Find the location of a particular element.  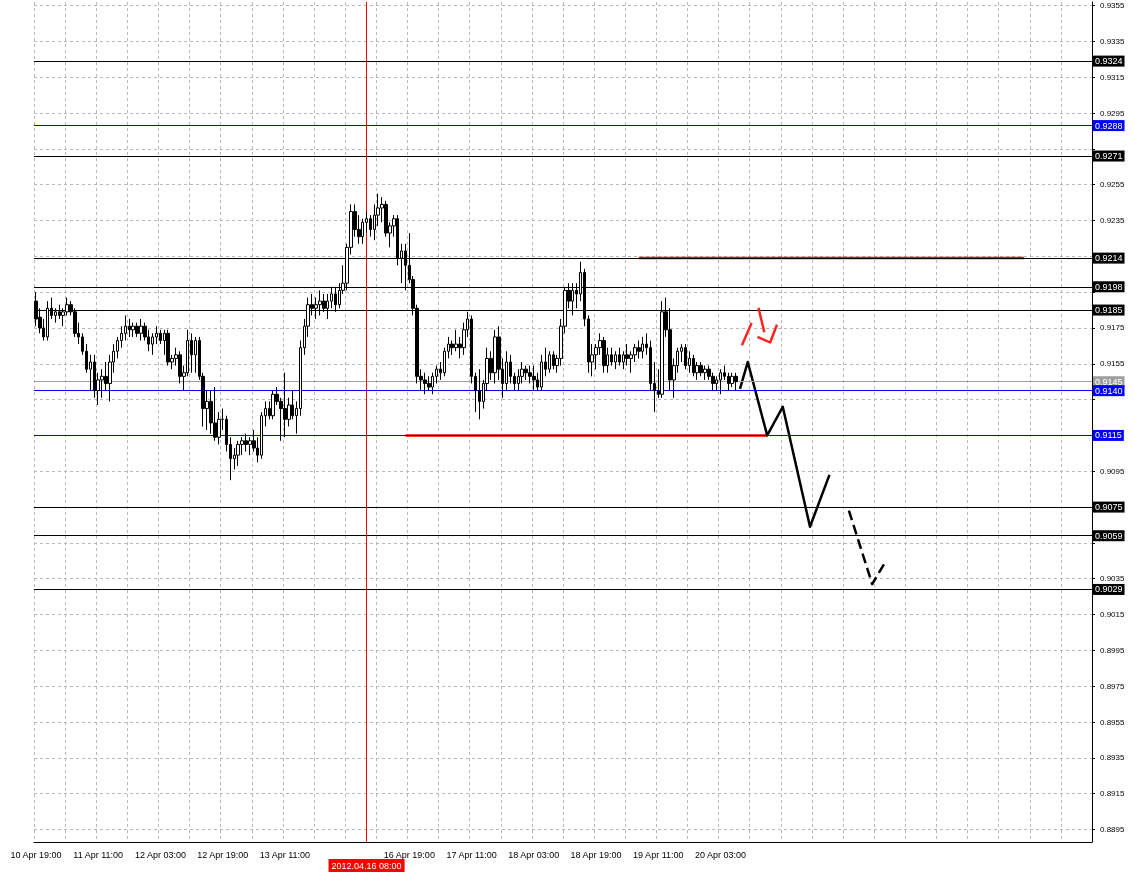

x-tick-label: 18 Apr 03:00 is located at coordinates (534, 854).